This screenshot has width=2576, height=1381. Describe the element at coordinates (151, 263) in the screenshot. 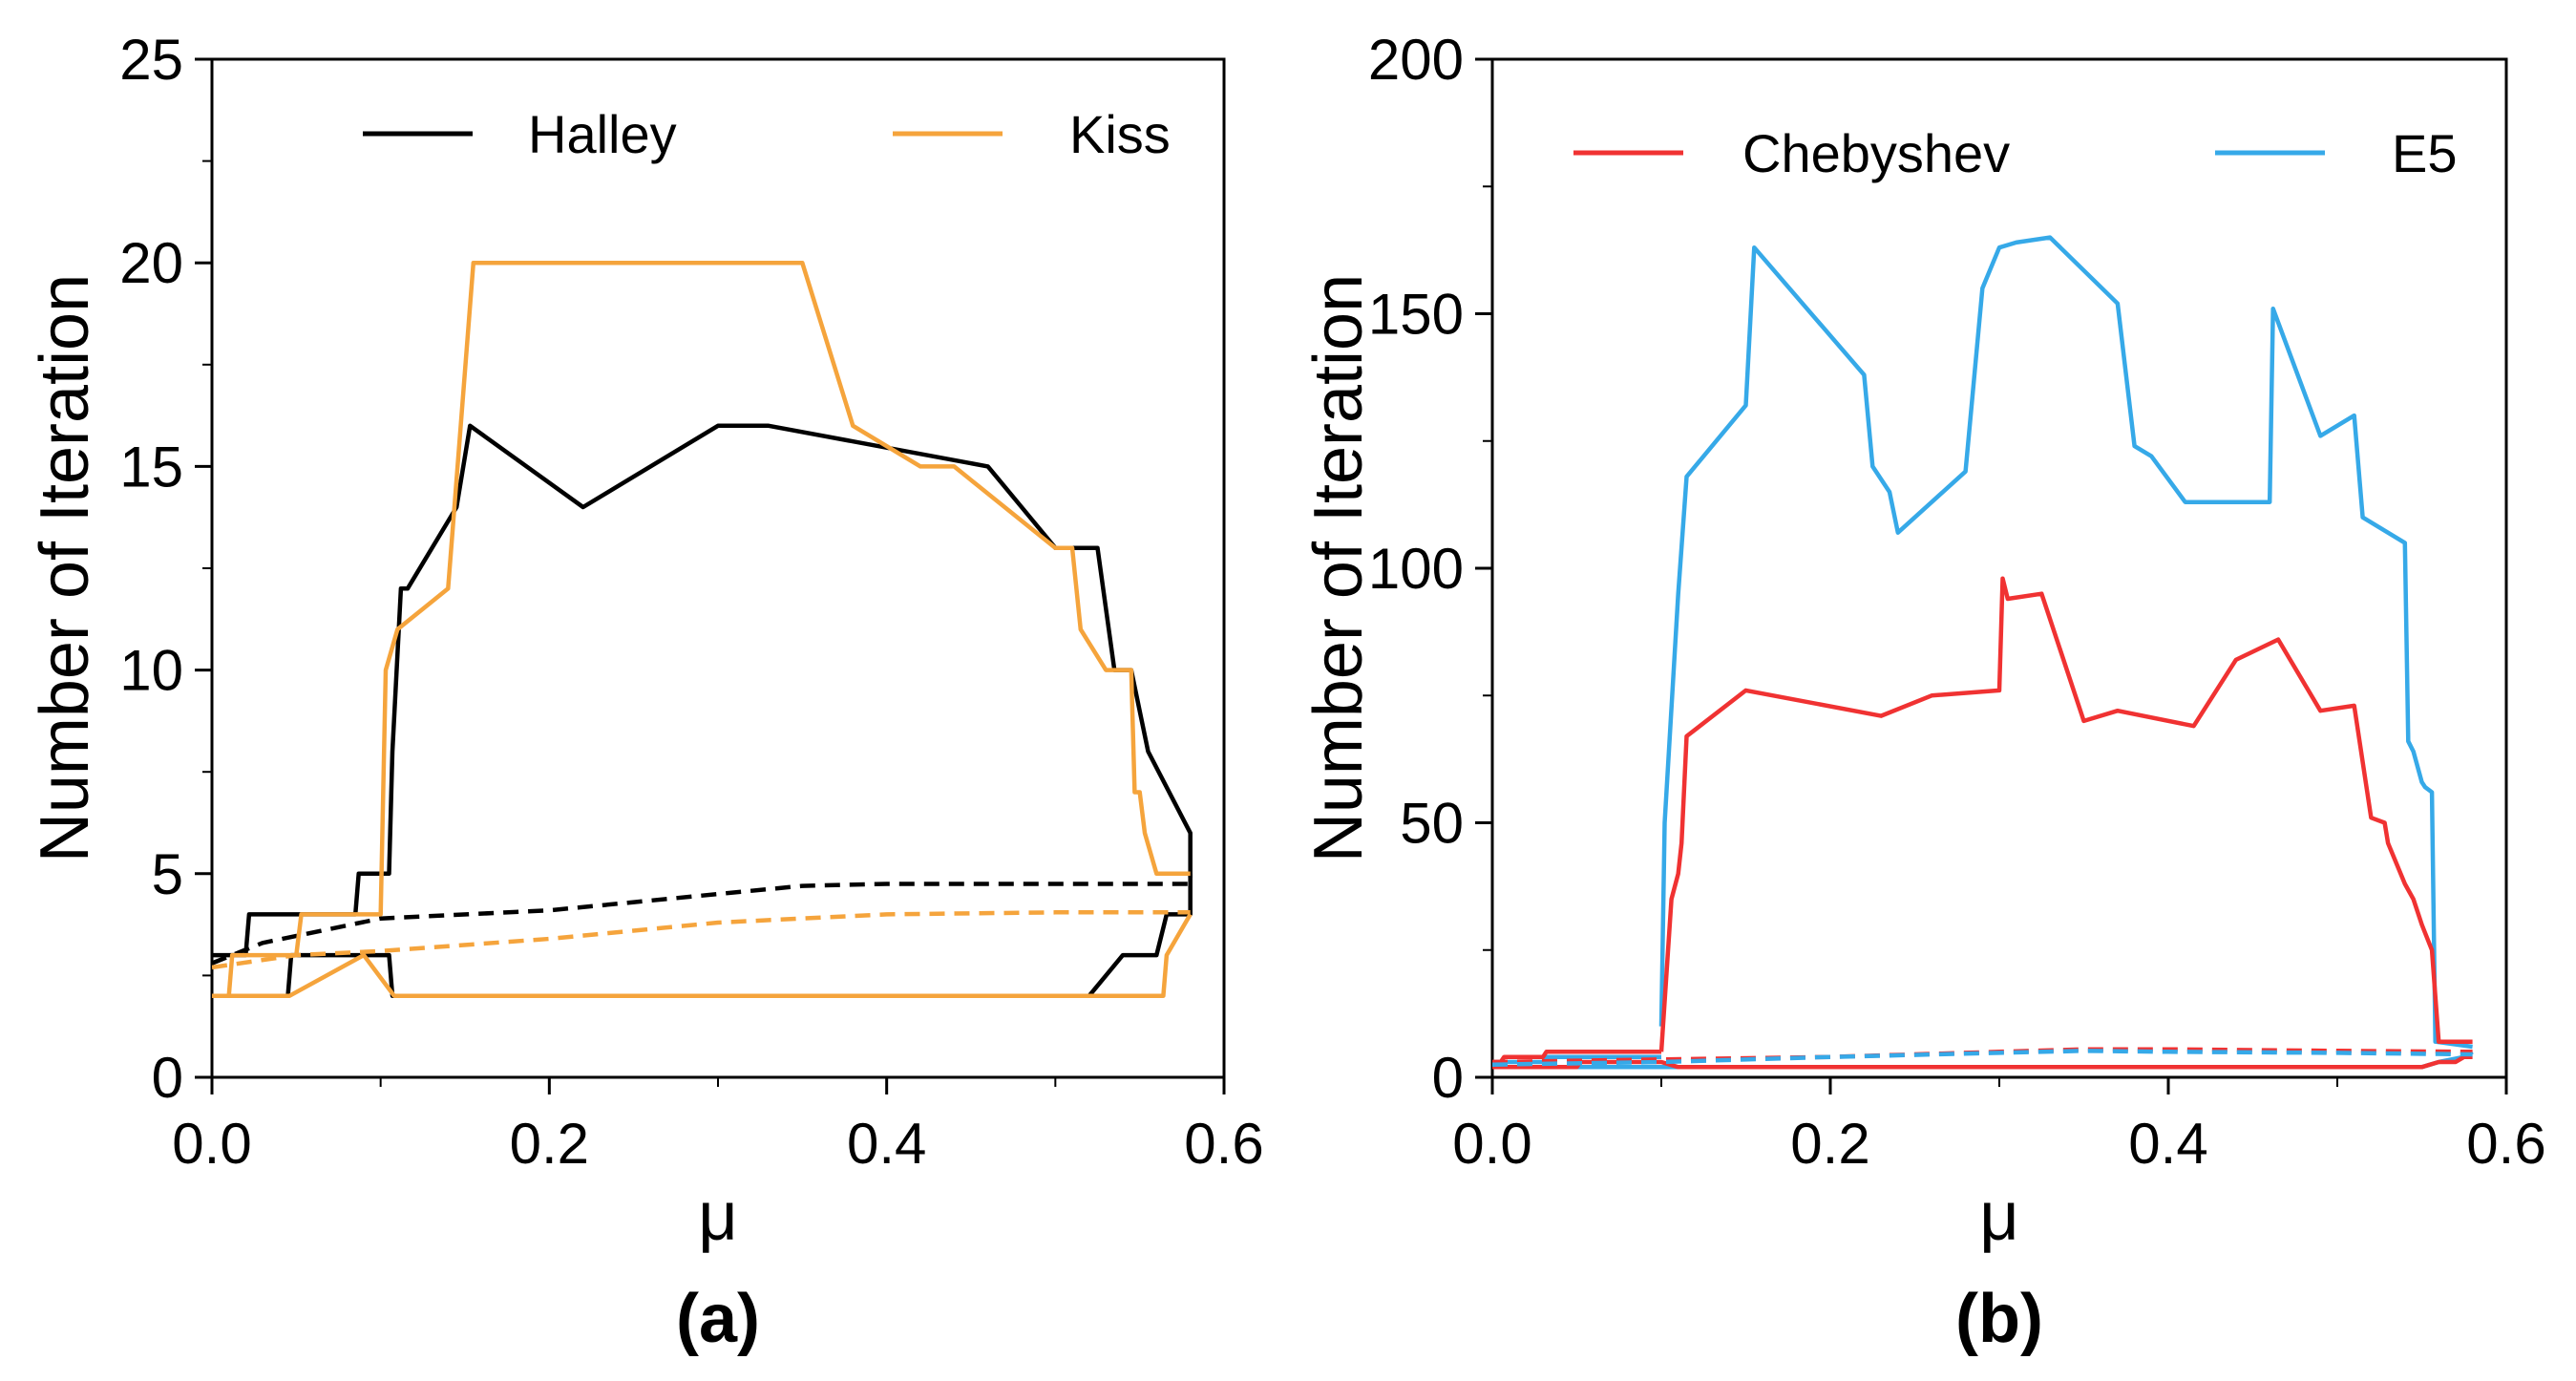

I see `y-tick-label-1: 20` at that location.